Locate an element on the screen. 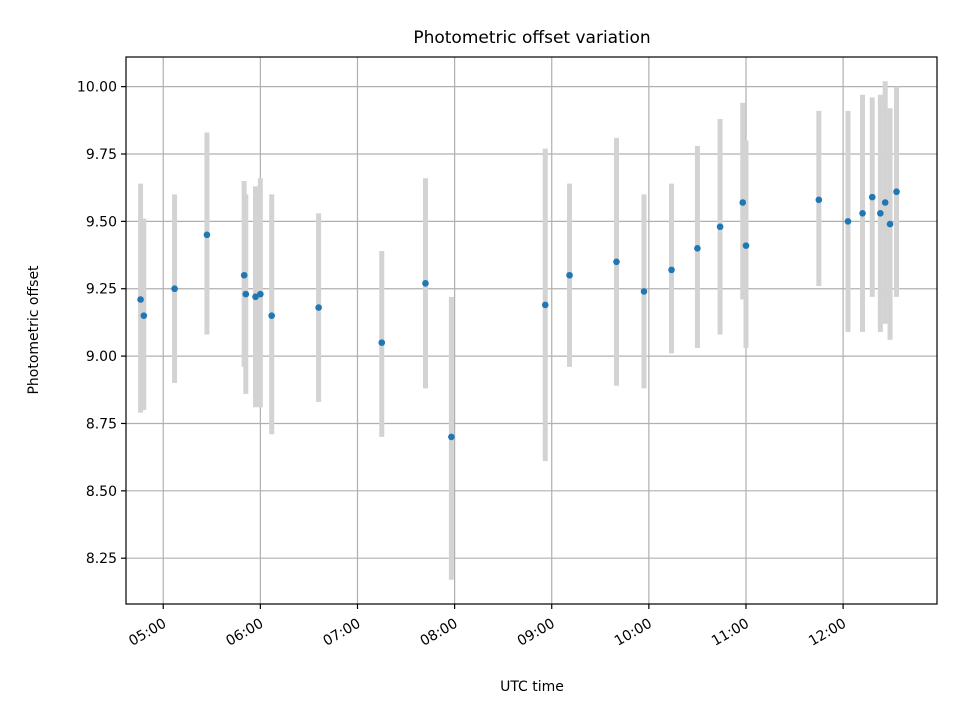  y-axis-label: Photometric offset is located at coordinates (34, 330).